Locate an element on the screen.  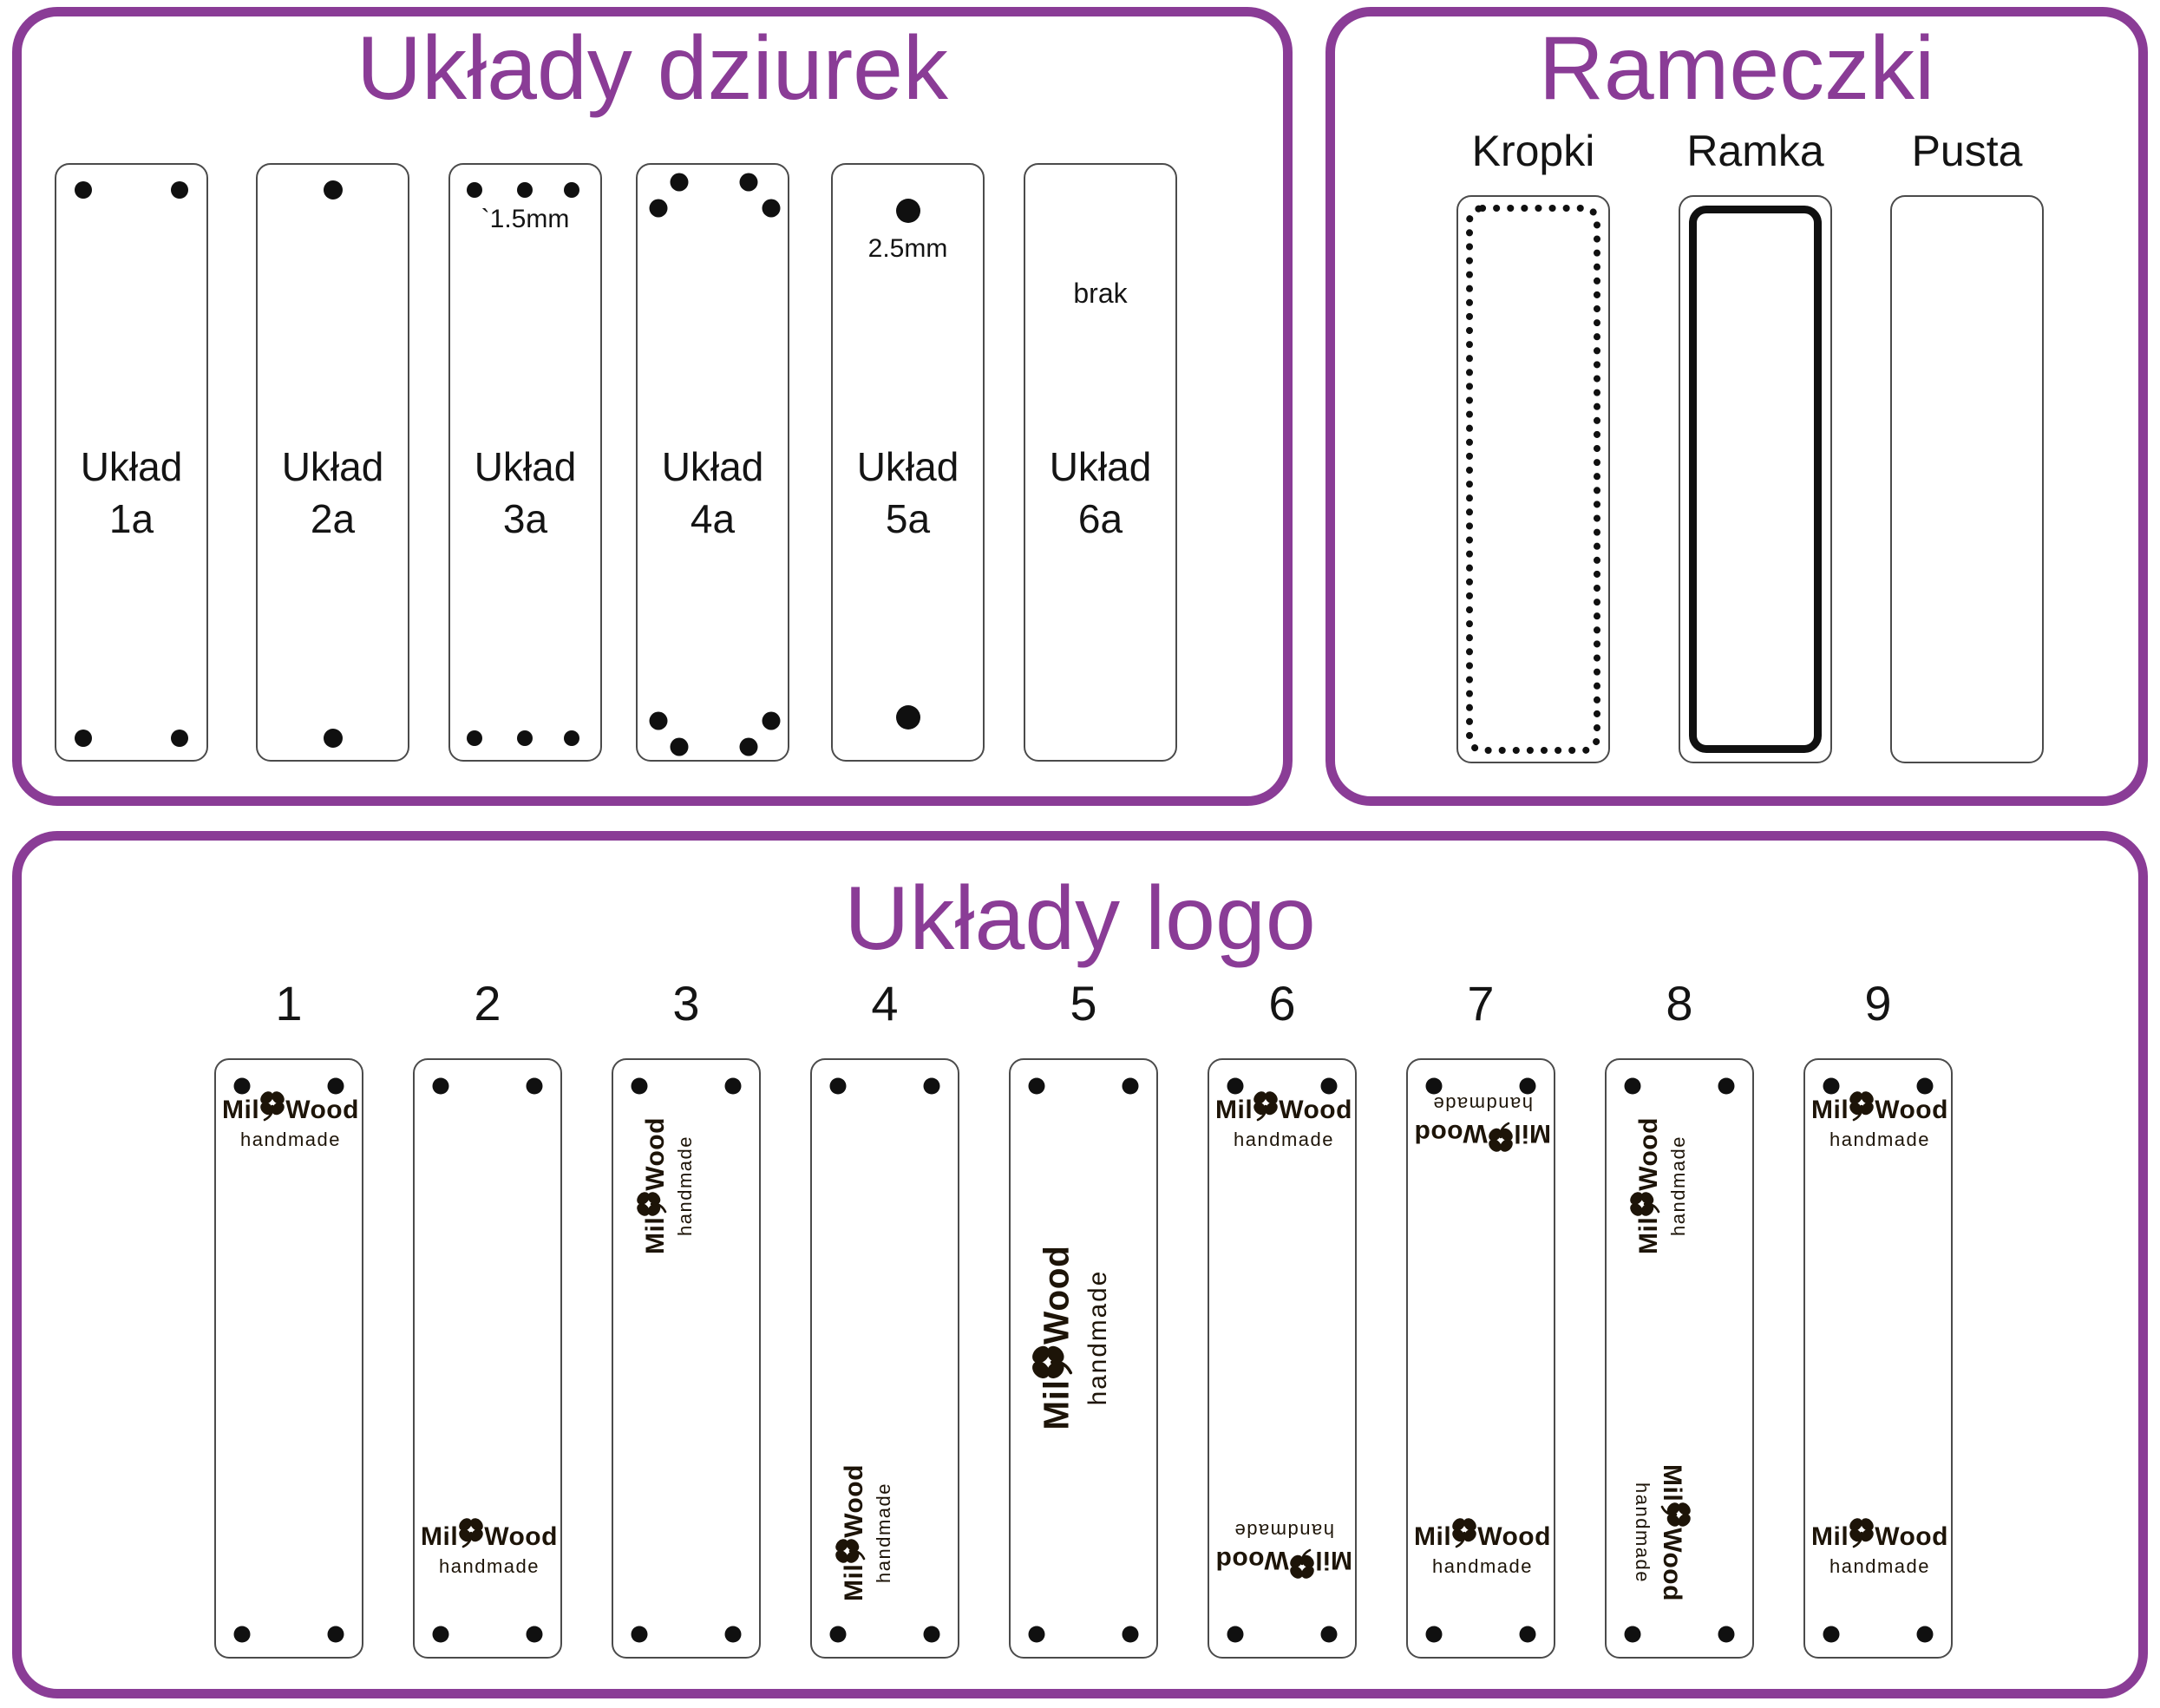
logo-layout-number: 3 is located at coordinates (686, 1004).